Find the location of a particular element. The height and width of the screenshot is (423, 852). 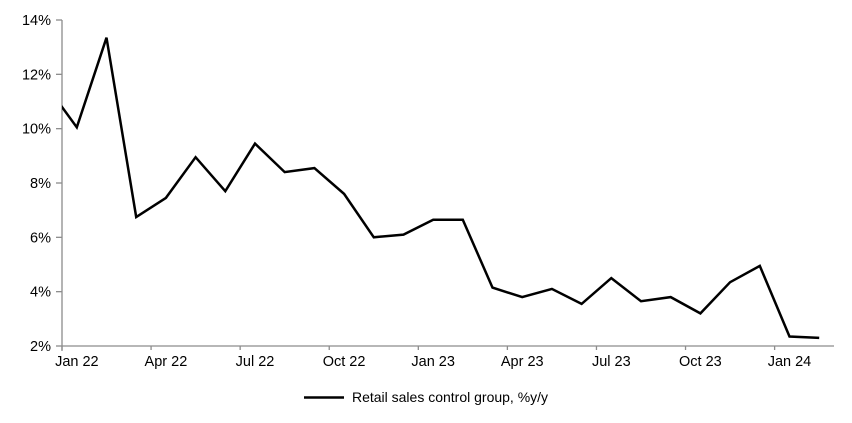

y-axis-tick-label: 4% is located at coordinates (40, 293).